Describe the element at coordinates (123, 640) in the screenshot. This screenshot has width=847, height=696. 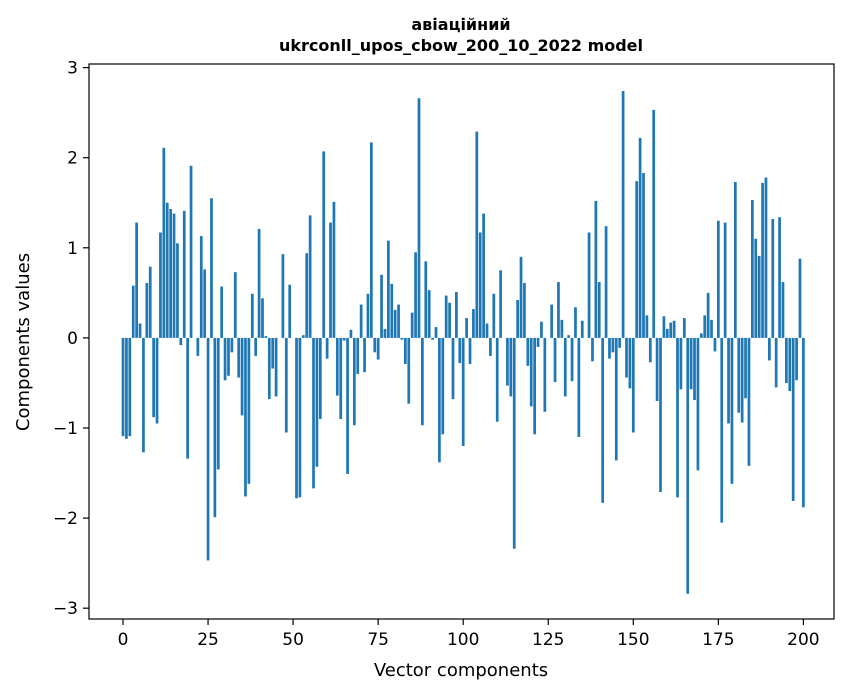
I see `x-tick-label: 0` at that location.